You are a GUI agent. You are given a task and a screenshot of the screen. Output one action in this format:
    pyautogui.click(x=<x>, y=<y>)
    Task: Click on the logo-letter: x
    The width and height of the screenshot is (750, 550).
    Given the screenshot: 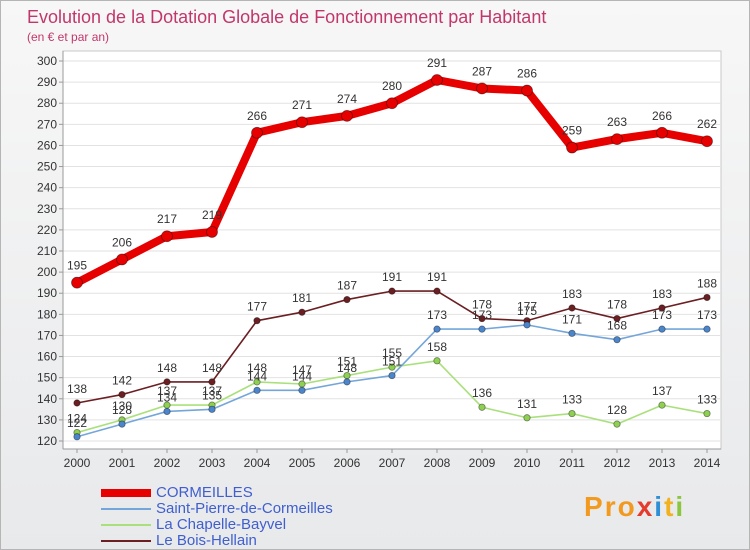 What is the action you would take?
    pyautogui.click(x=645, y=506)
    